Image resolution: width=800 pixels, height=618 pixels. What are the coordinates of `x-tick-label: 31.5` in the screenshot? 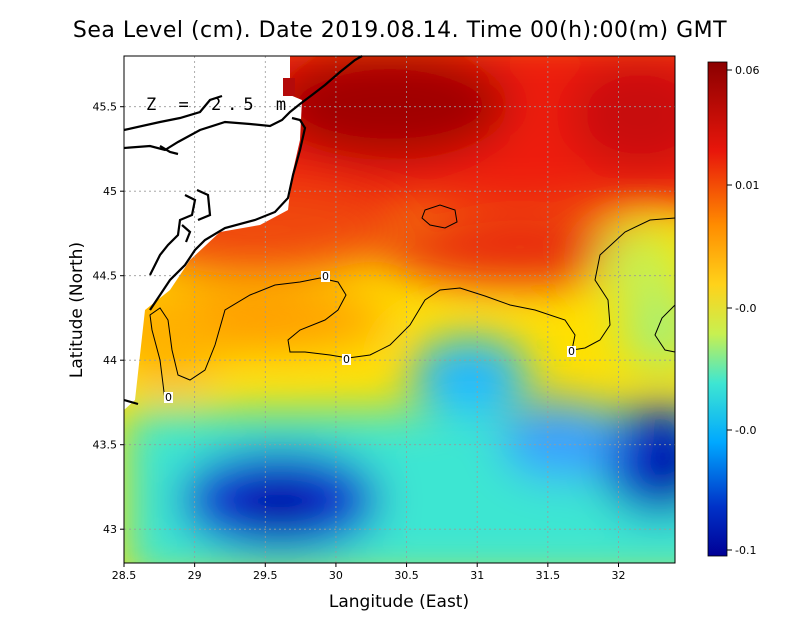 It's located at (548, 575).